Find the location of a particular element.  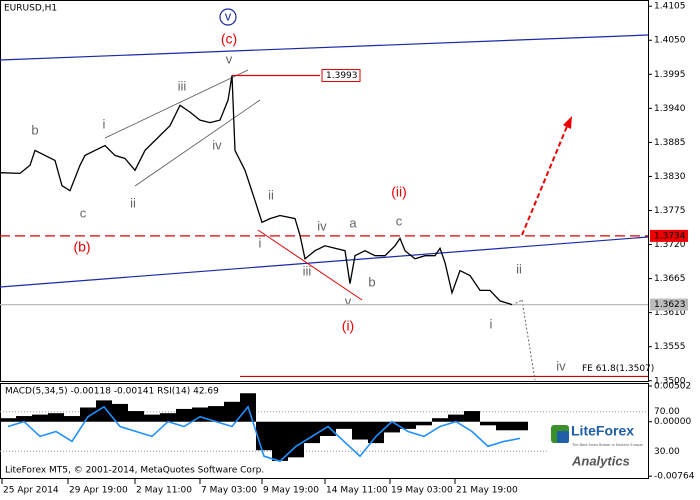

forecast-arrow is located at coordinates (545, 179).